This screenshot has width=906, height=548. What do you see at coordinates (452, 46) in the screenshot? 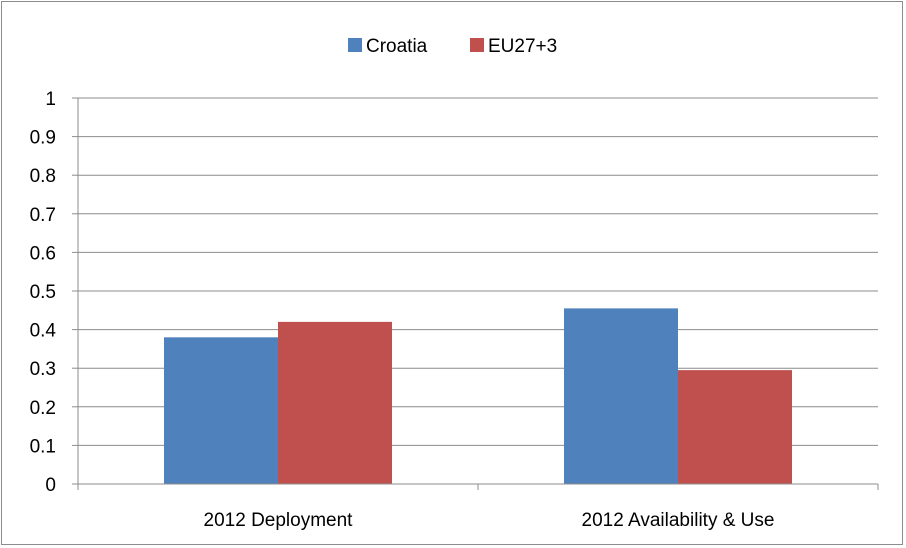
I see `legend: Croatia EU27+3` at bounding box center [452, 46].